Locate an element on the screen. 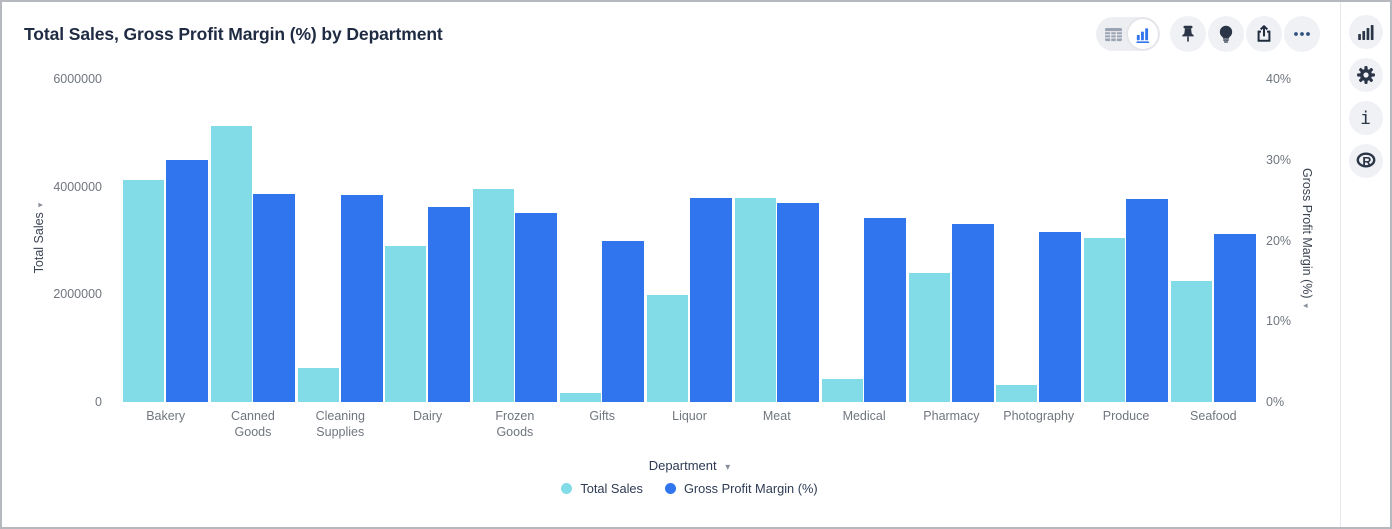  x-category-label: Bakery is located at coordinates (166, 416).